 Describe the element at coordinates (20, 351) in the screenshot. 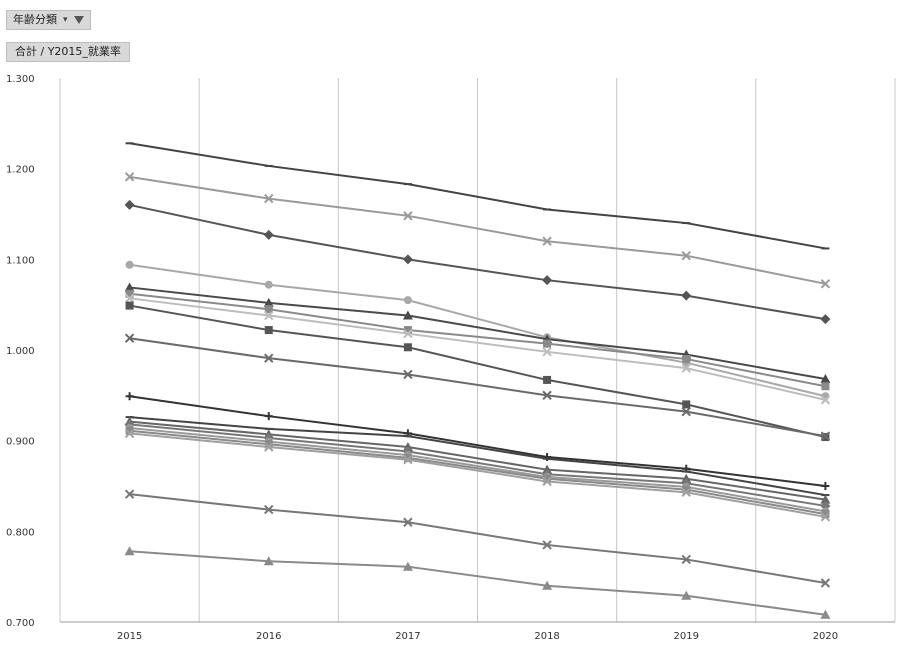

I see `y-tick-label: 1.000` at that location.